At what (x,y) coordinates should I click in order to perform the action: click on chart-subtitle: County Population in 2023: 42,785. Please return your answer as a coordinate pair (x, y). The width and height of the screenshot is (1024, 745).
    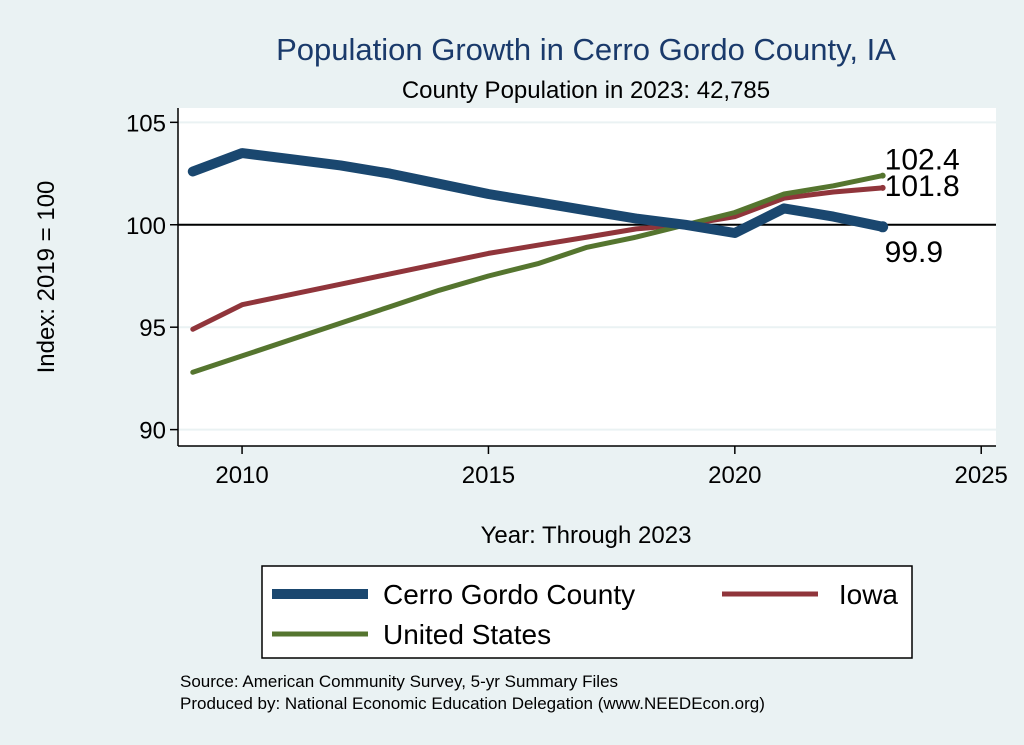
    Looking at the image, I should click on (586, 90).